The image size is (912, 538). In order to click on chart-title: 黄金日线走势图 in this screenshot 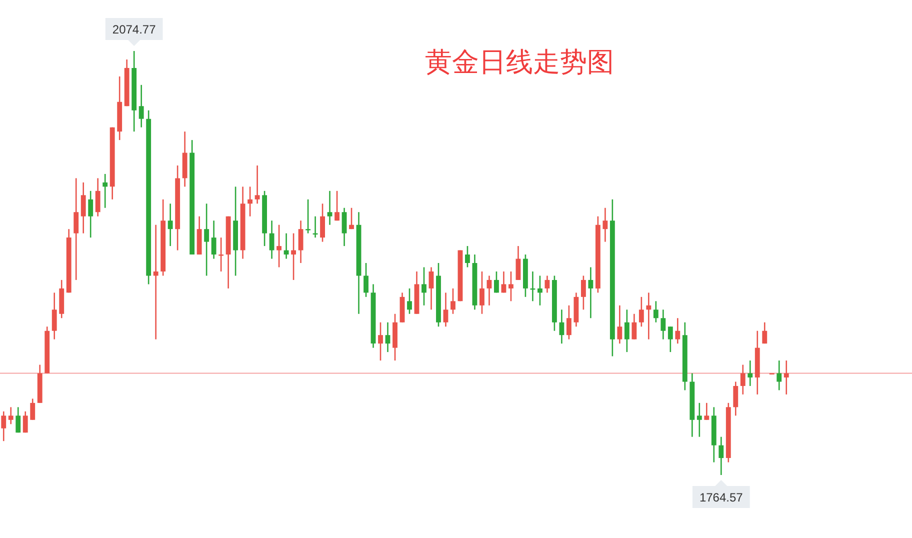, I will do `click(519, 63)`.